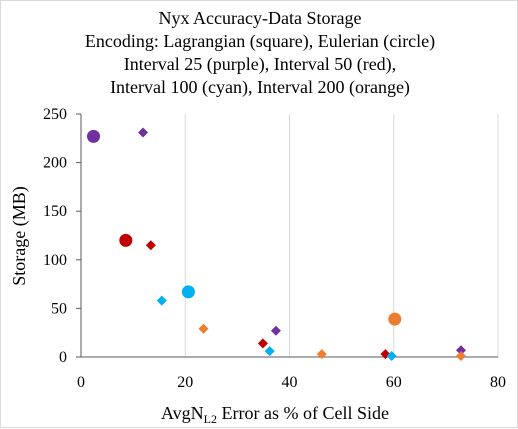 This screenshot has height=429, width=518. What do you see at coordinates (55, 163) in the screenshot?
I see `y-tick-label: 200` at bounding box center [55, 163].